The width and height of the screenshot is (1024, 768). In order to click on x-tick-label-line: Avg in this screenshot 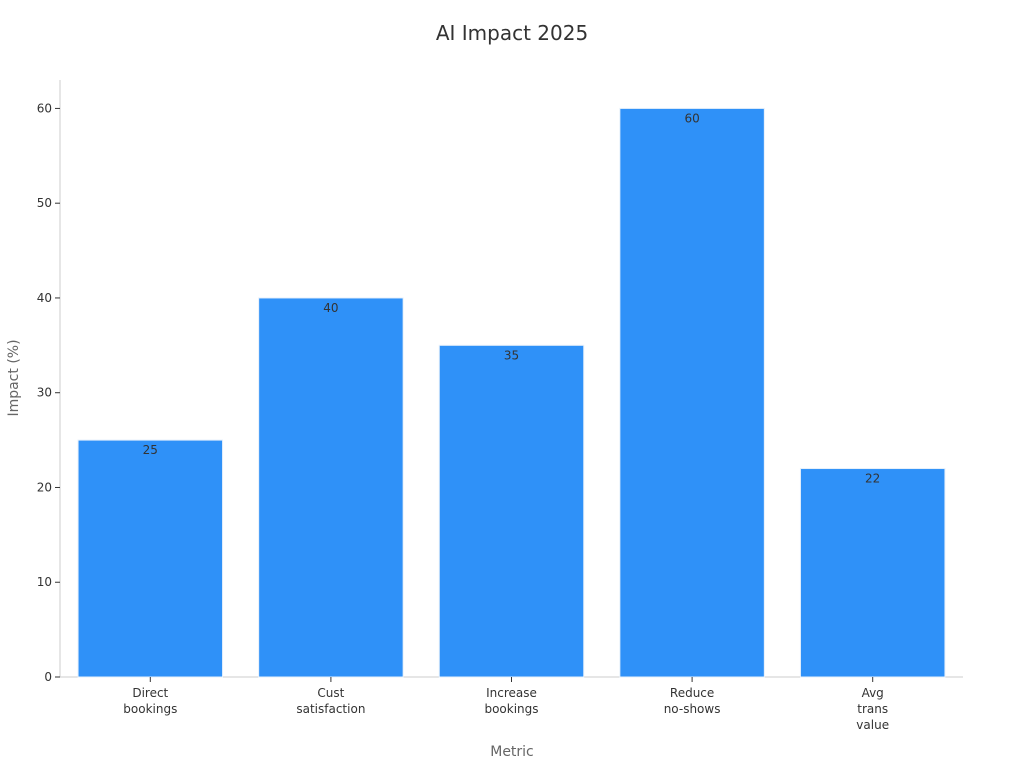, I will do `click(873, 693)`.